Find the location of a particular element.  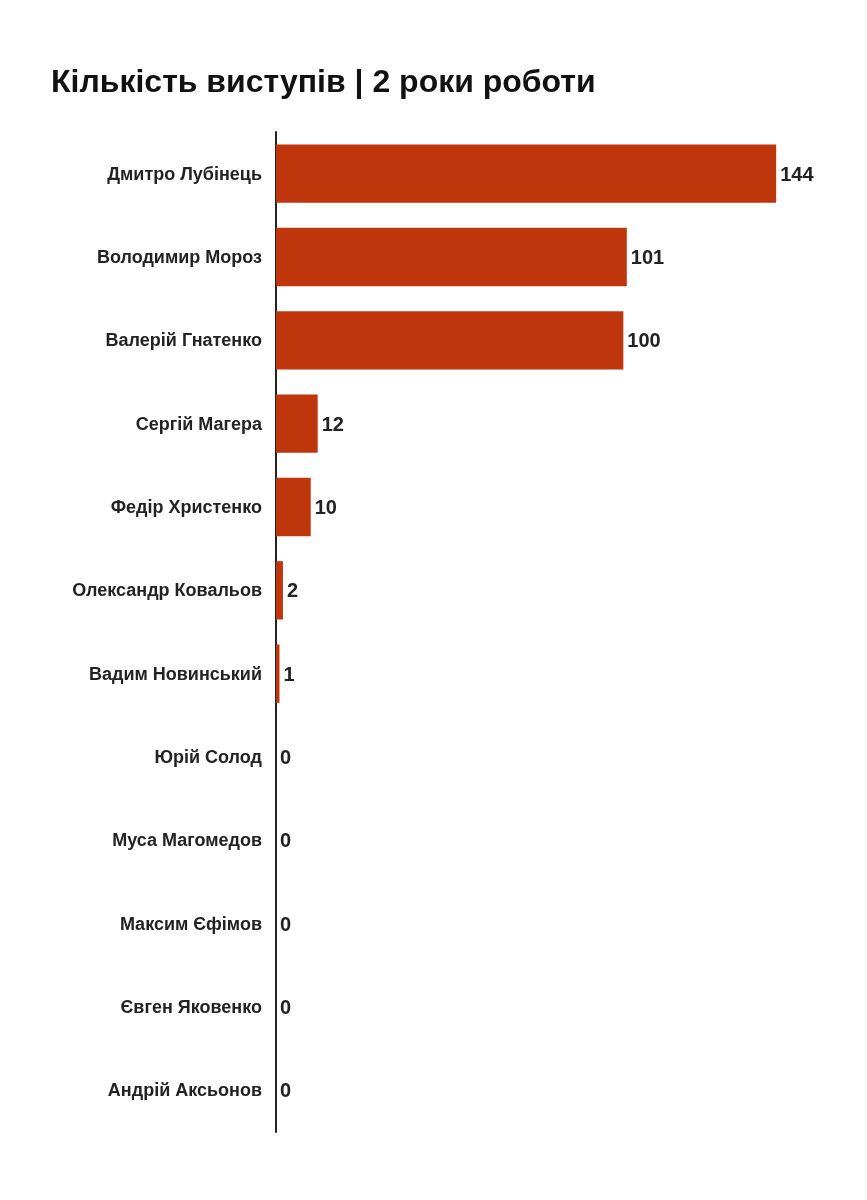

y-tick-label: Максим Єфімов is located at coordinates (190, 923).